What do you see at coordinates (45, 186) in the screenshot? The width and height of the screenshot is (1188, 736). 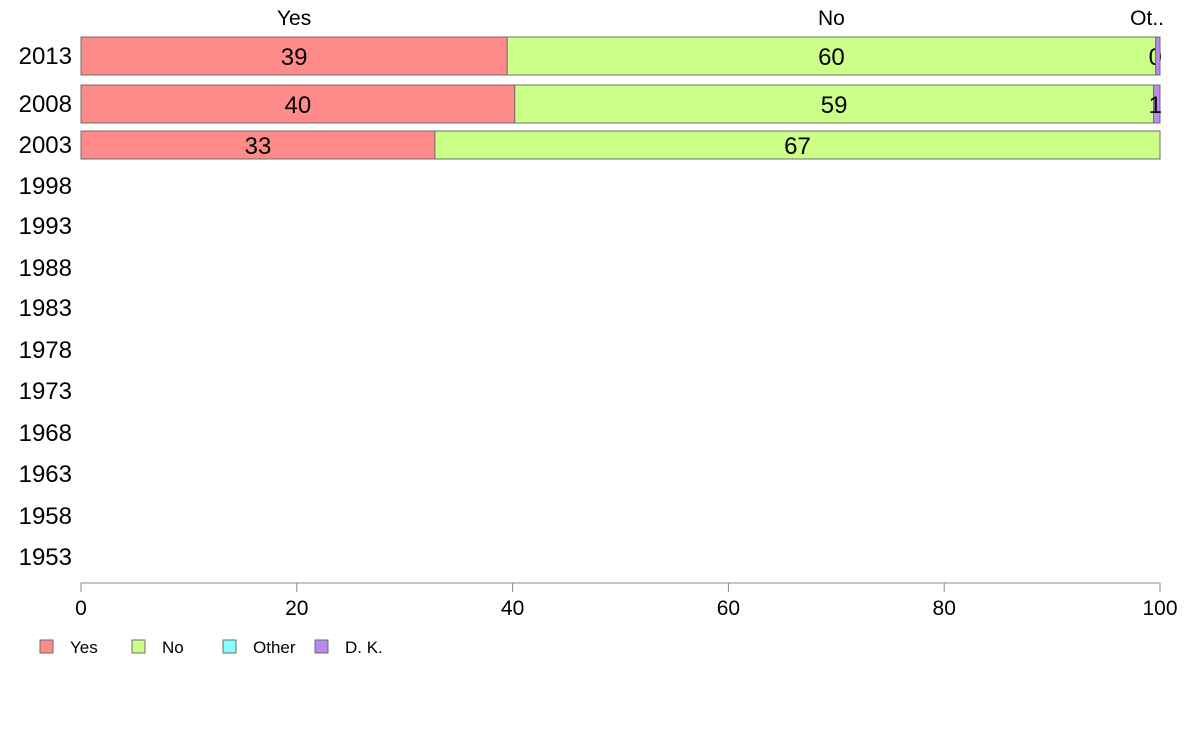 I see `year-label-1998: 1998` at bounding box center [45, 186].